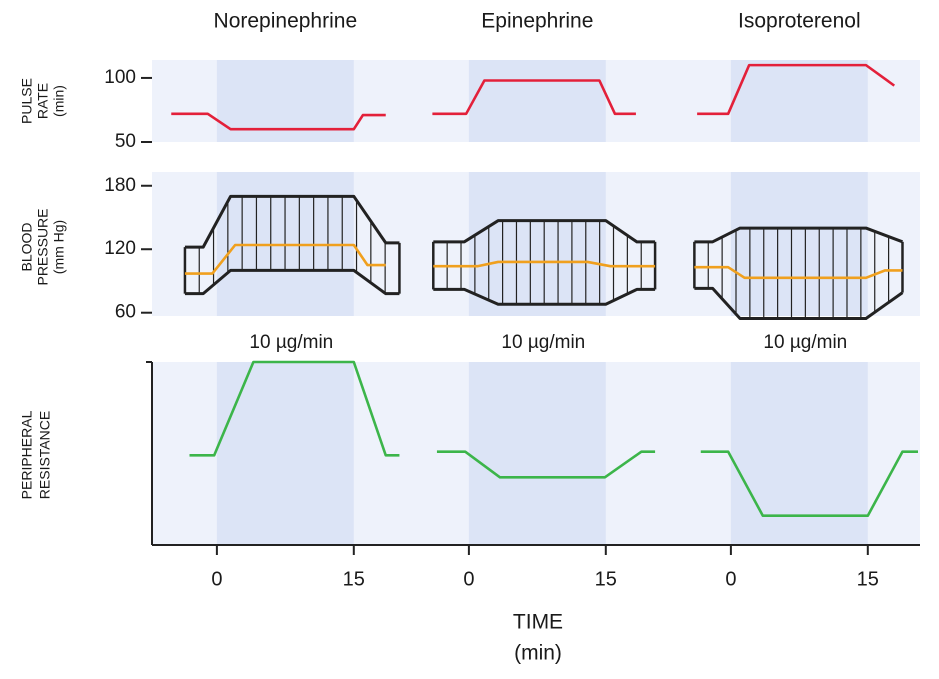  I want to click on y-axis-label: PRESSURE, so click(43, 246).